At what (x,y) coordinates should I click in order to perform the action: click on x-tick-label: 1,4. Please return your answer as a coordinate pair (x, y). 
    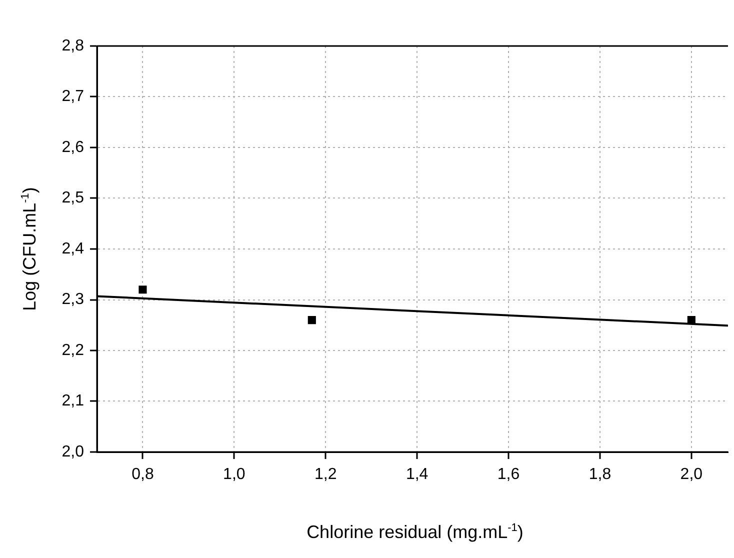
    Looking at the image, I should click on (417, 475).